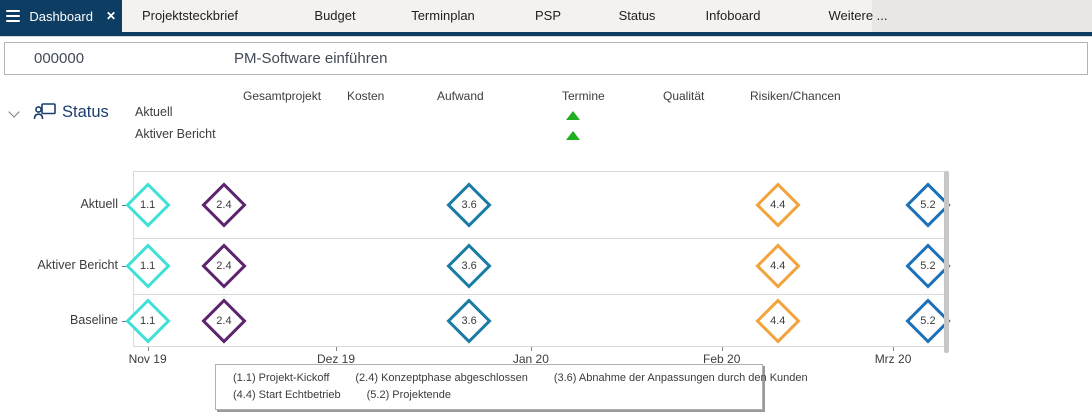 The height and width of the screenshot is (412, 1092). What do you see at coordinates (982, 16) in the screenshot?
I see `tab-bar-empty-area` at bounding box center [982, 16].